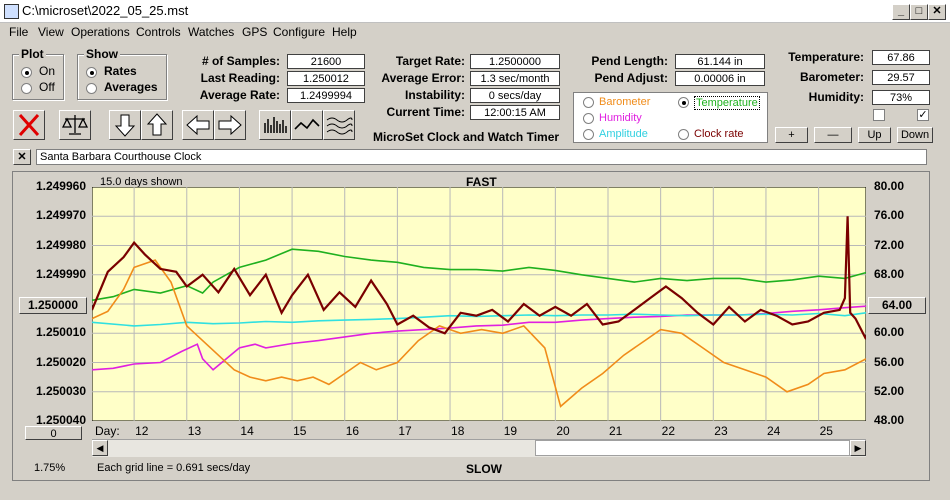 This screenshot has width=950, height=500. What do you see at coordinates (174, 468) in the screenshot?
I see `grid-note: Each grid line = 0.691 secs/day` at bounding box center [174, 468].